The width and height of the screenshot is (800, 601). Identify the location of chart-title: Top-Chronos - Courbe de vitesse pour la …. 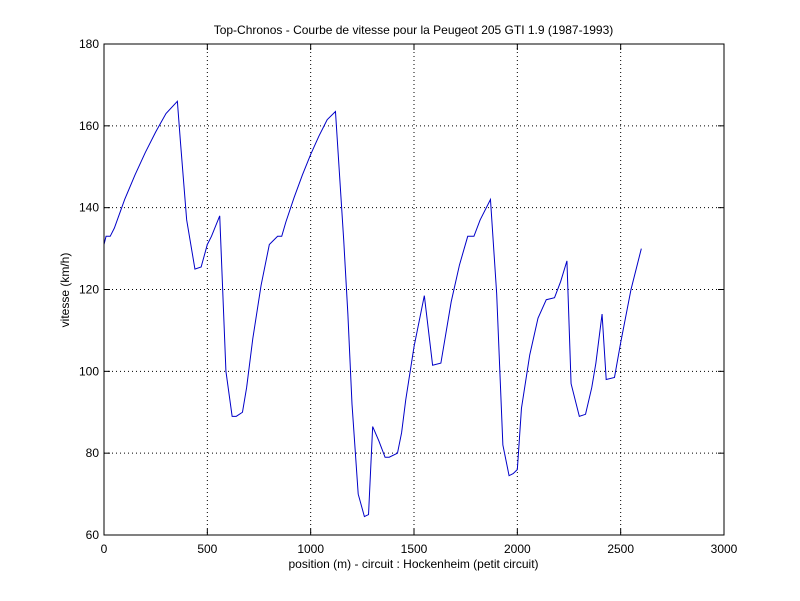
(414, 30).